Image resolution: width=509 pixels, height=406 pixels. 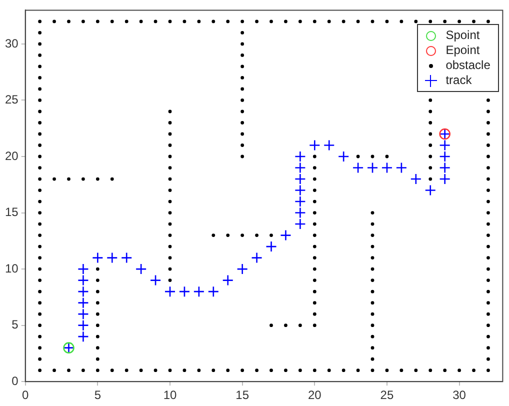 What do you see at coordinates (11, 99) in the screenshot?
I see `y-tick-label: 25` at bounding box center [11, 99].